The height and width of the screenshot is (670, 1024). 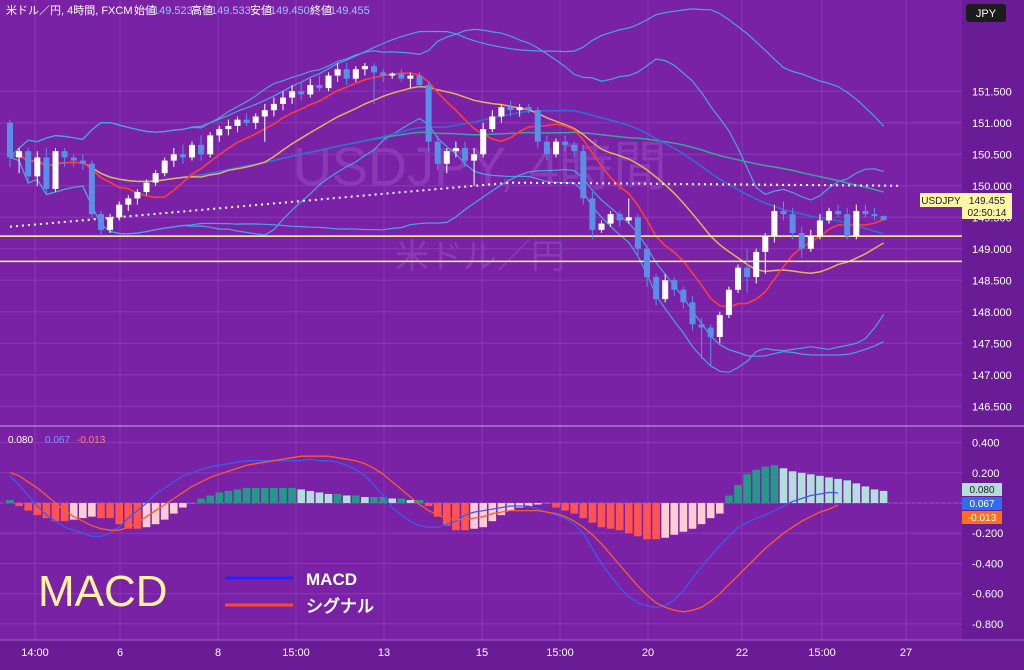 I want to click on time-axis: 14:00 6 8 15:00 13 15 15:00 20 22 15:00 27, so click(x=466, y=653).